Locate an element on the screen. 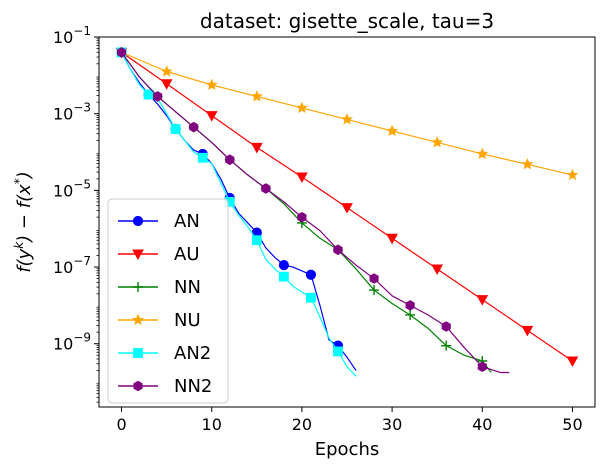  legend-entry-an: AN is located at coordinates (159, 221).